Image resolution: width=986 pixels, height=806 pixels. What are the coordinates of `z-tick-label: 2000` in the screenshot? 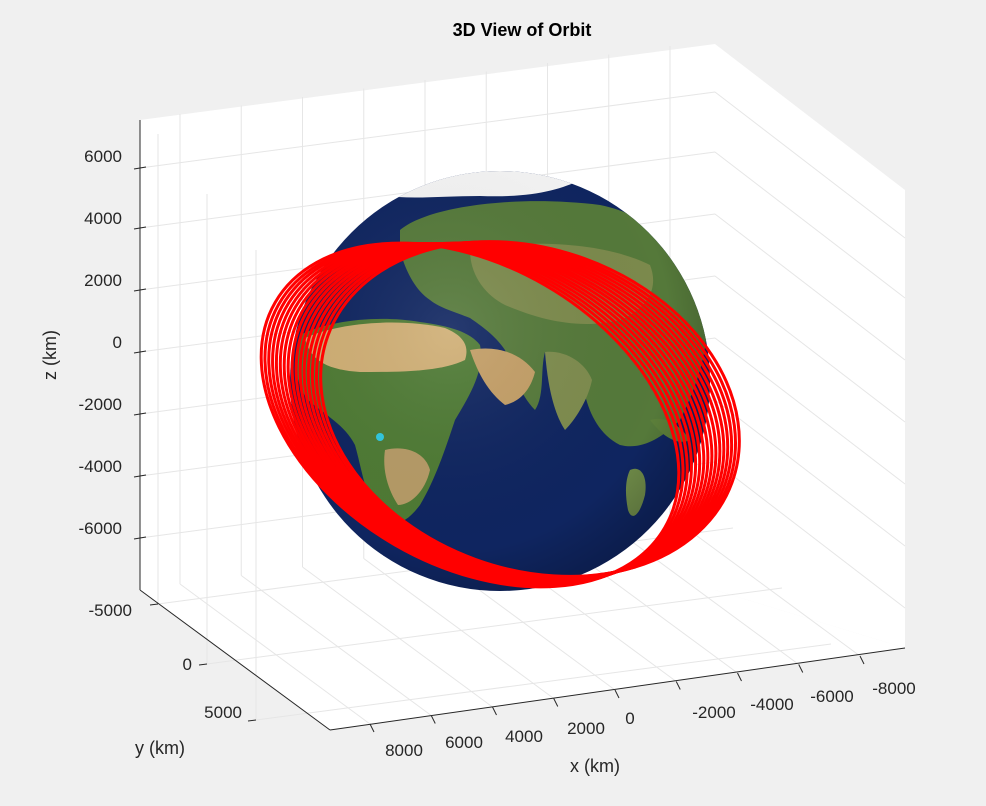 It's located at (103, 280).